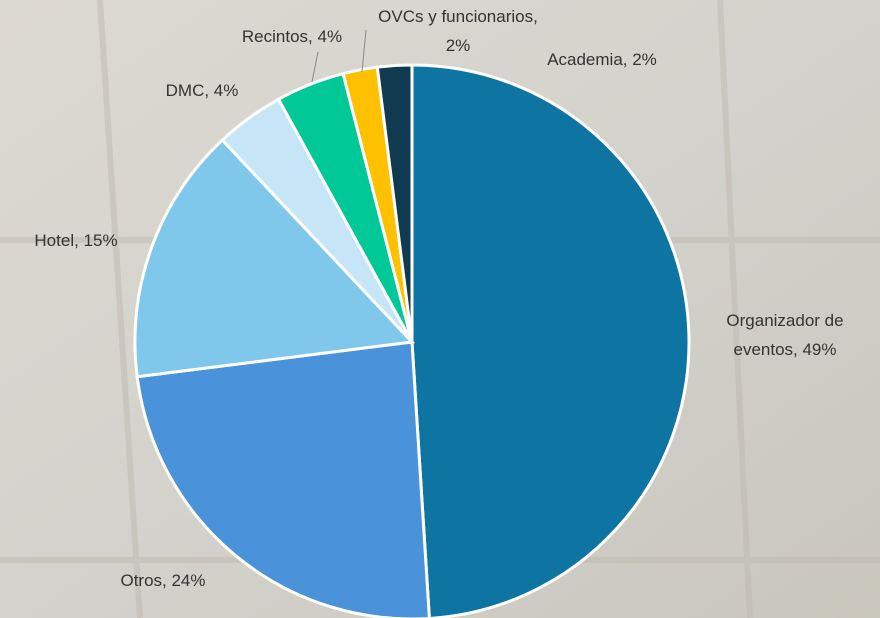 This screenshot has width=880, height=618. Describe the element at coordinates (458, 16) in the screenshot. I see `data-label-line: OVCs y funcionarios,` at that location.